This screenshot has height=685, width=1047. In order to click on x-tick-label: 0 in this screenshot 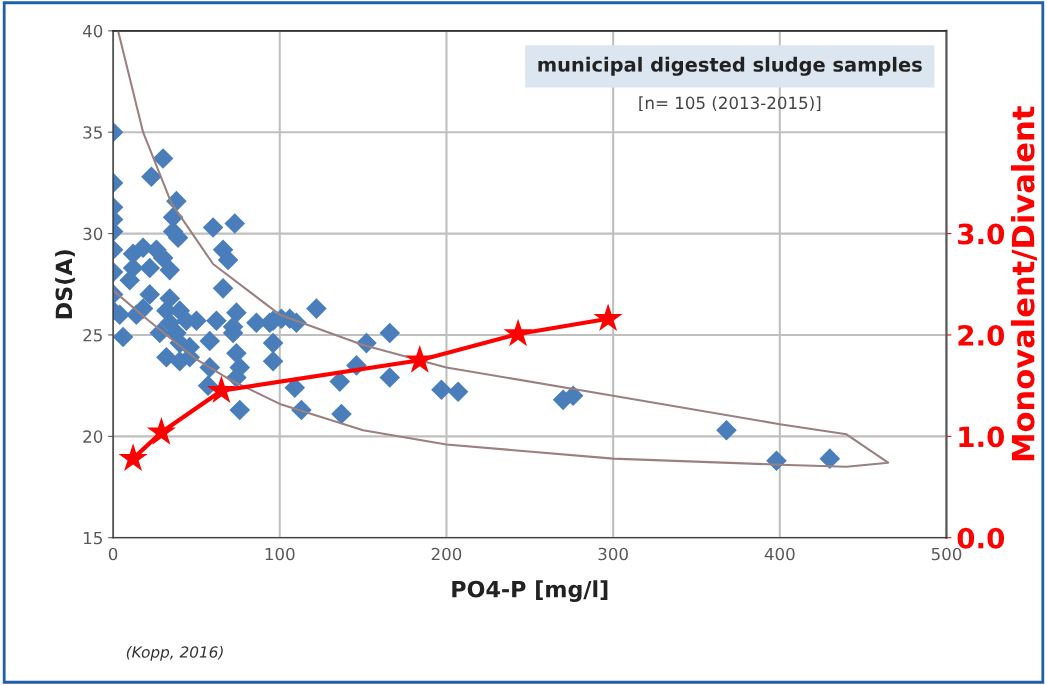, I will do `click(113, 554)`.